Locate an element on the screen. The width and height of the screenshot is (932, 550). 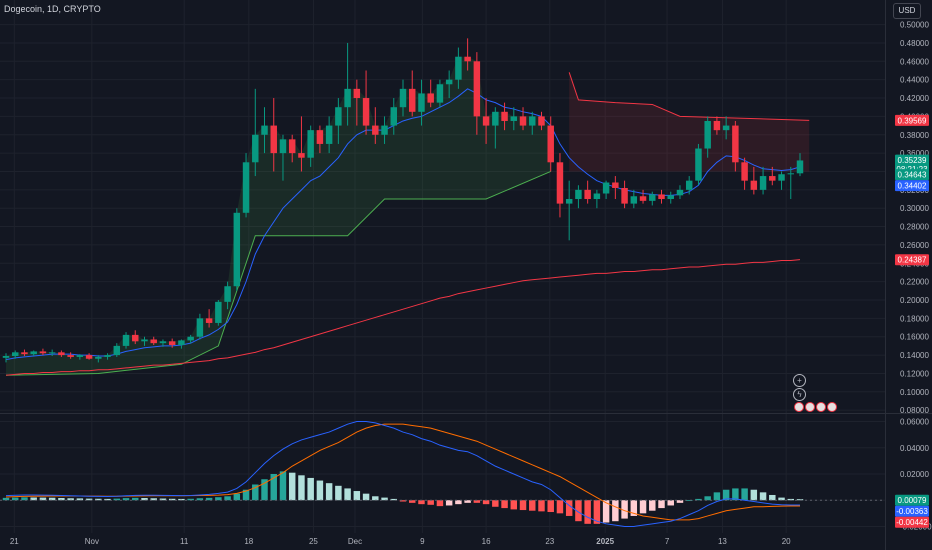
y-tick-label: 0.22000 is located at coordinates (914, 282).